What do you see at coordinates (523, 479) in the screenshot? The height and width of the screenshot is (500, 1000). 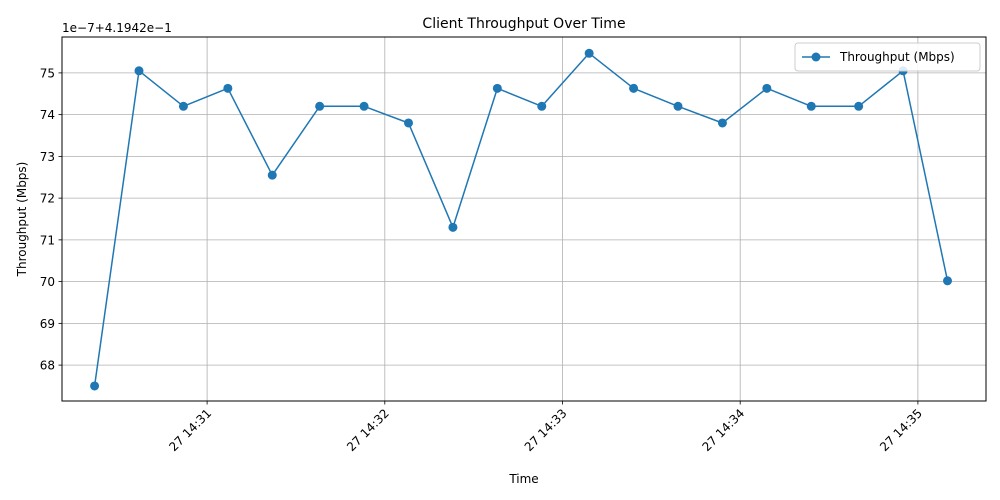 I see `x-axis-label: Time` at bounding box center [523, 479].